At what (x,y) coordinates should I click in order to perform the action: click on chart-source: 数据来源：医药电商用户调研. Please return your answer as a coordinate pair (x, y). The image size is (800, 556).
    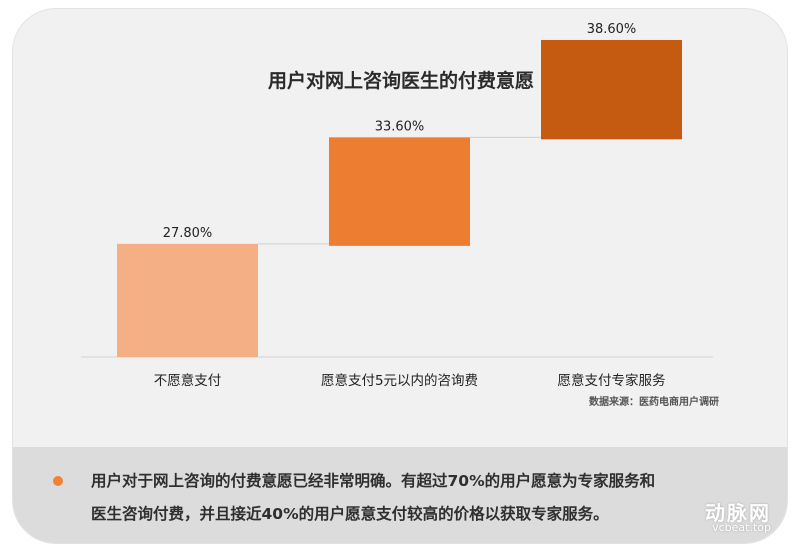
    Looking at the image, I should click on (654, 401).